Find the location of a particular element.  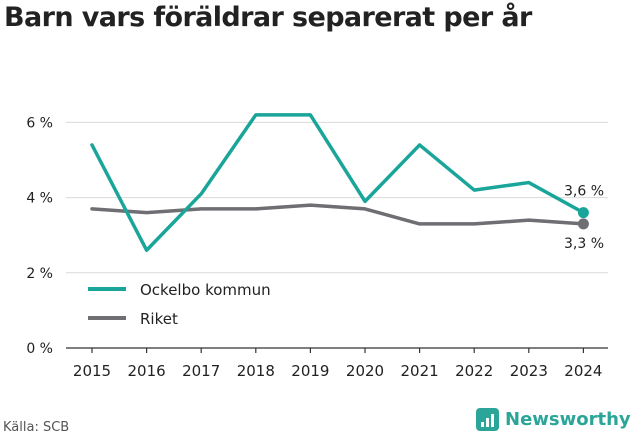

x-axis is located at coordinates (337, 350).